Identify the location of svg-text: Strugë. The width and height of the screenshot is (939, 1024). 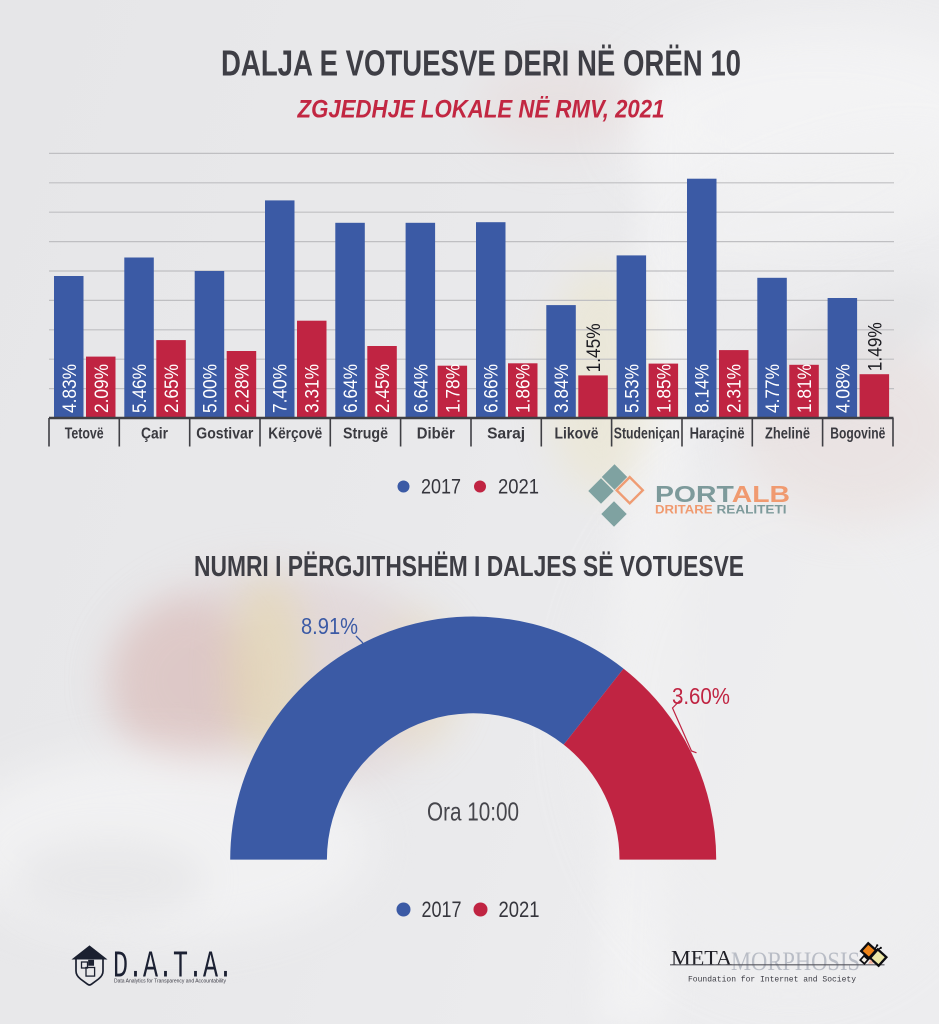
(365, 434).